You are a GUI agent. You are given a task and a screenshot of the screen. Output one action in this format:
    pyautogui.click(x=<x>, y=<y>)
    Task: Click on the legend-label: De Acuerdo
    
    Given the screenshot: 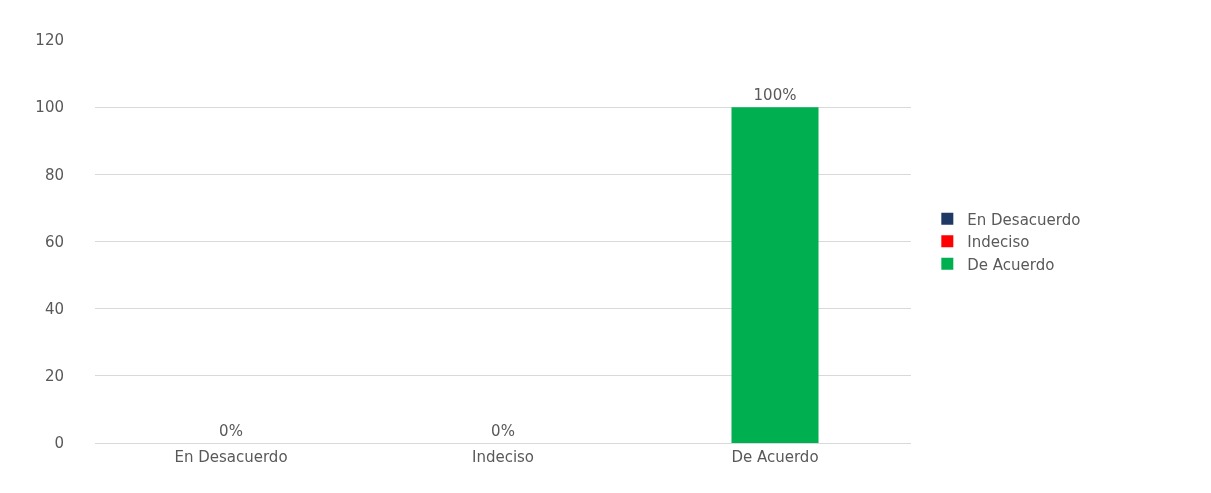 What is the action you would take?
    pyautogui.click(x=1011, y=264)
    